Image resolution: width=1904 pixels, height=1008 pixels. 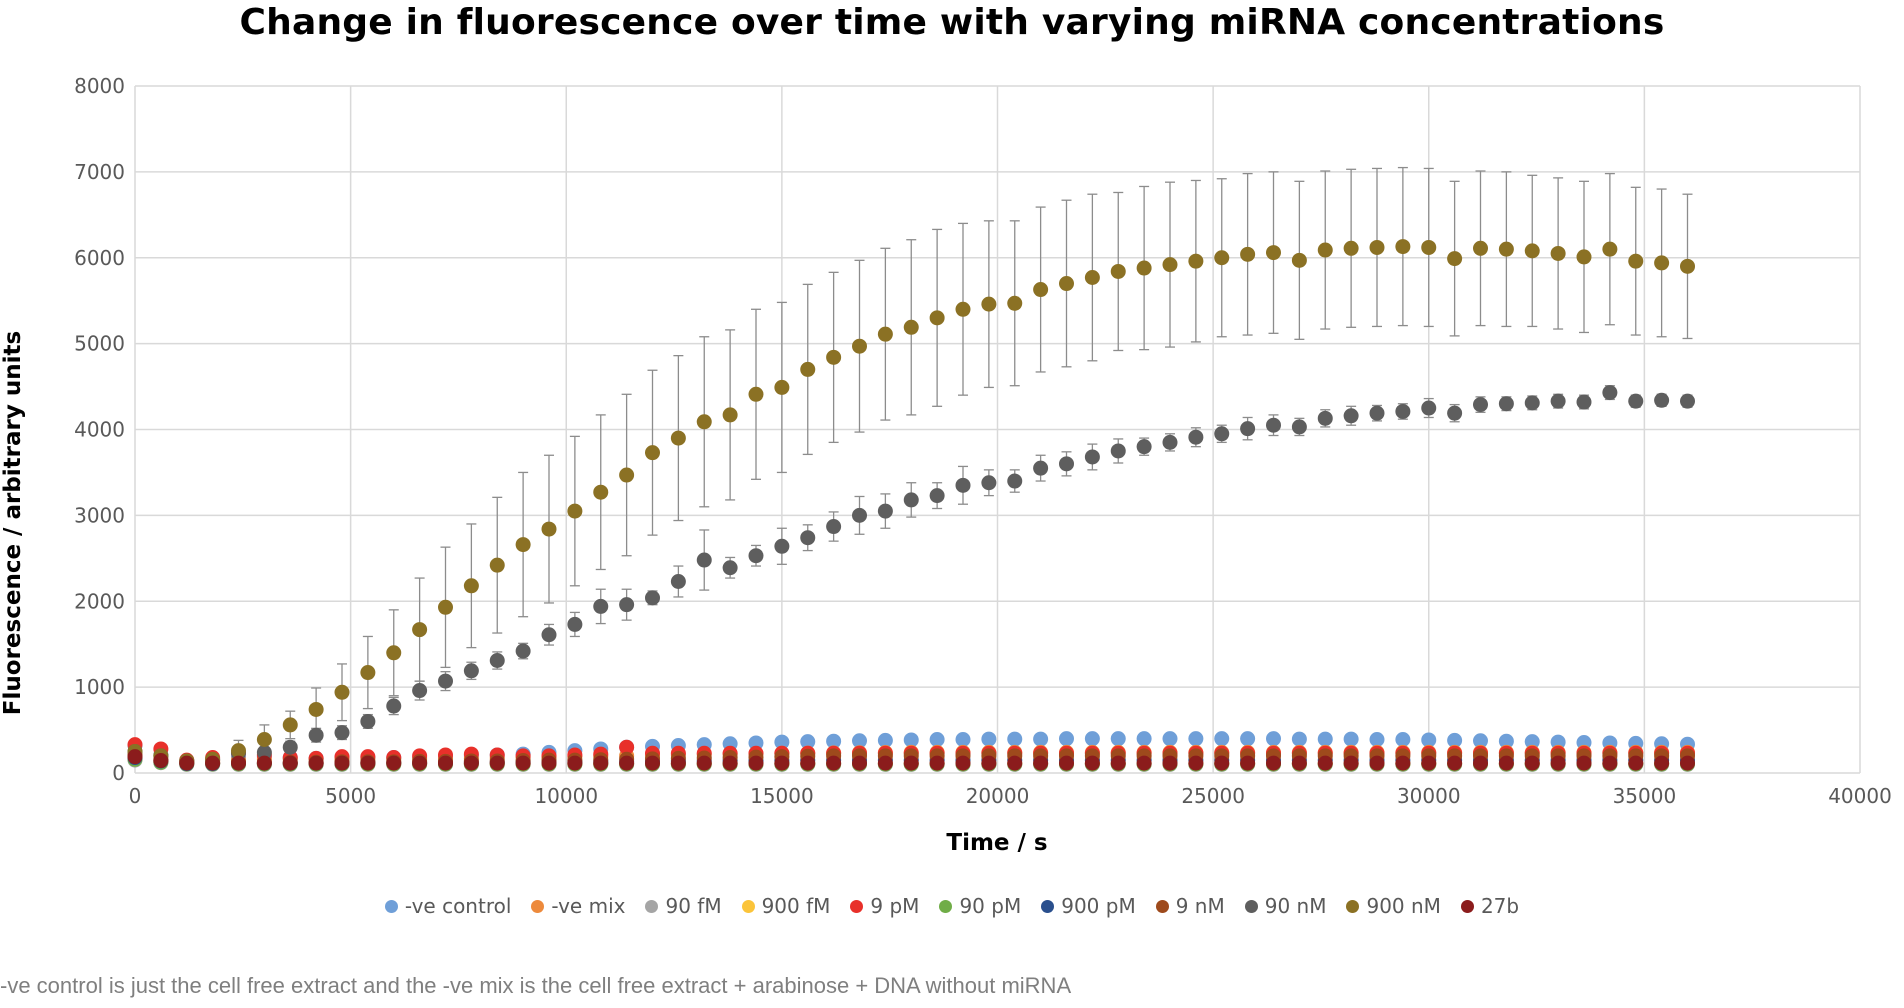 What do you see at coordinates (1500, 906) in the screenshot?
I see `legend-label: 27b` at bounding box center [1500, 906].